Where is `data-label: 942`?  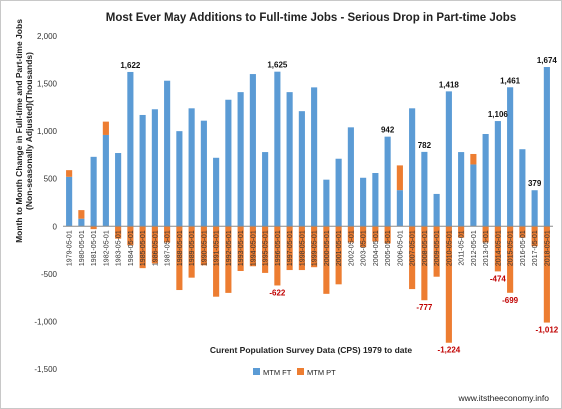 data-label: 942 is located at coordinates (388, 130).